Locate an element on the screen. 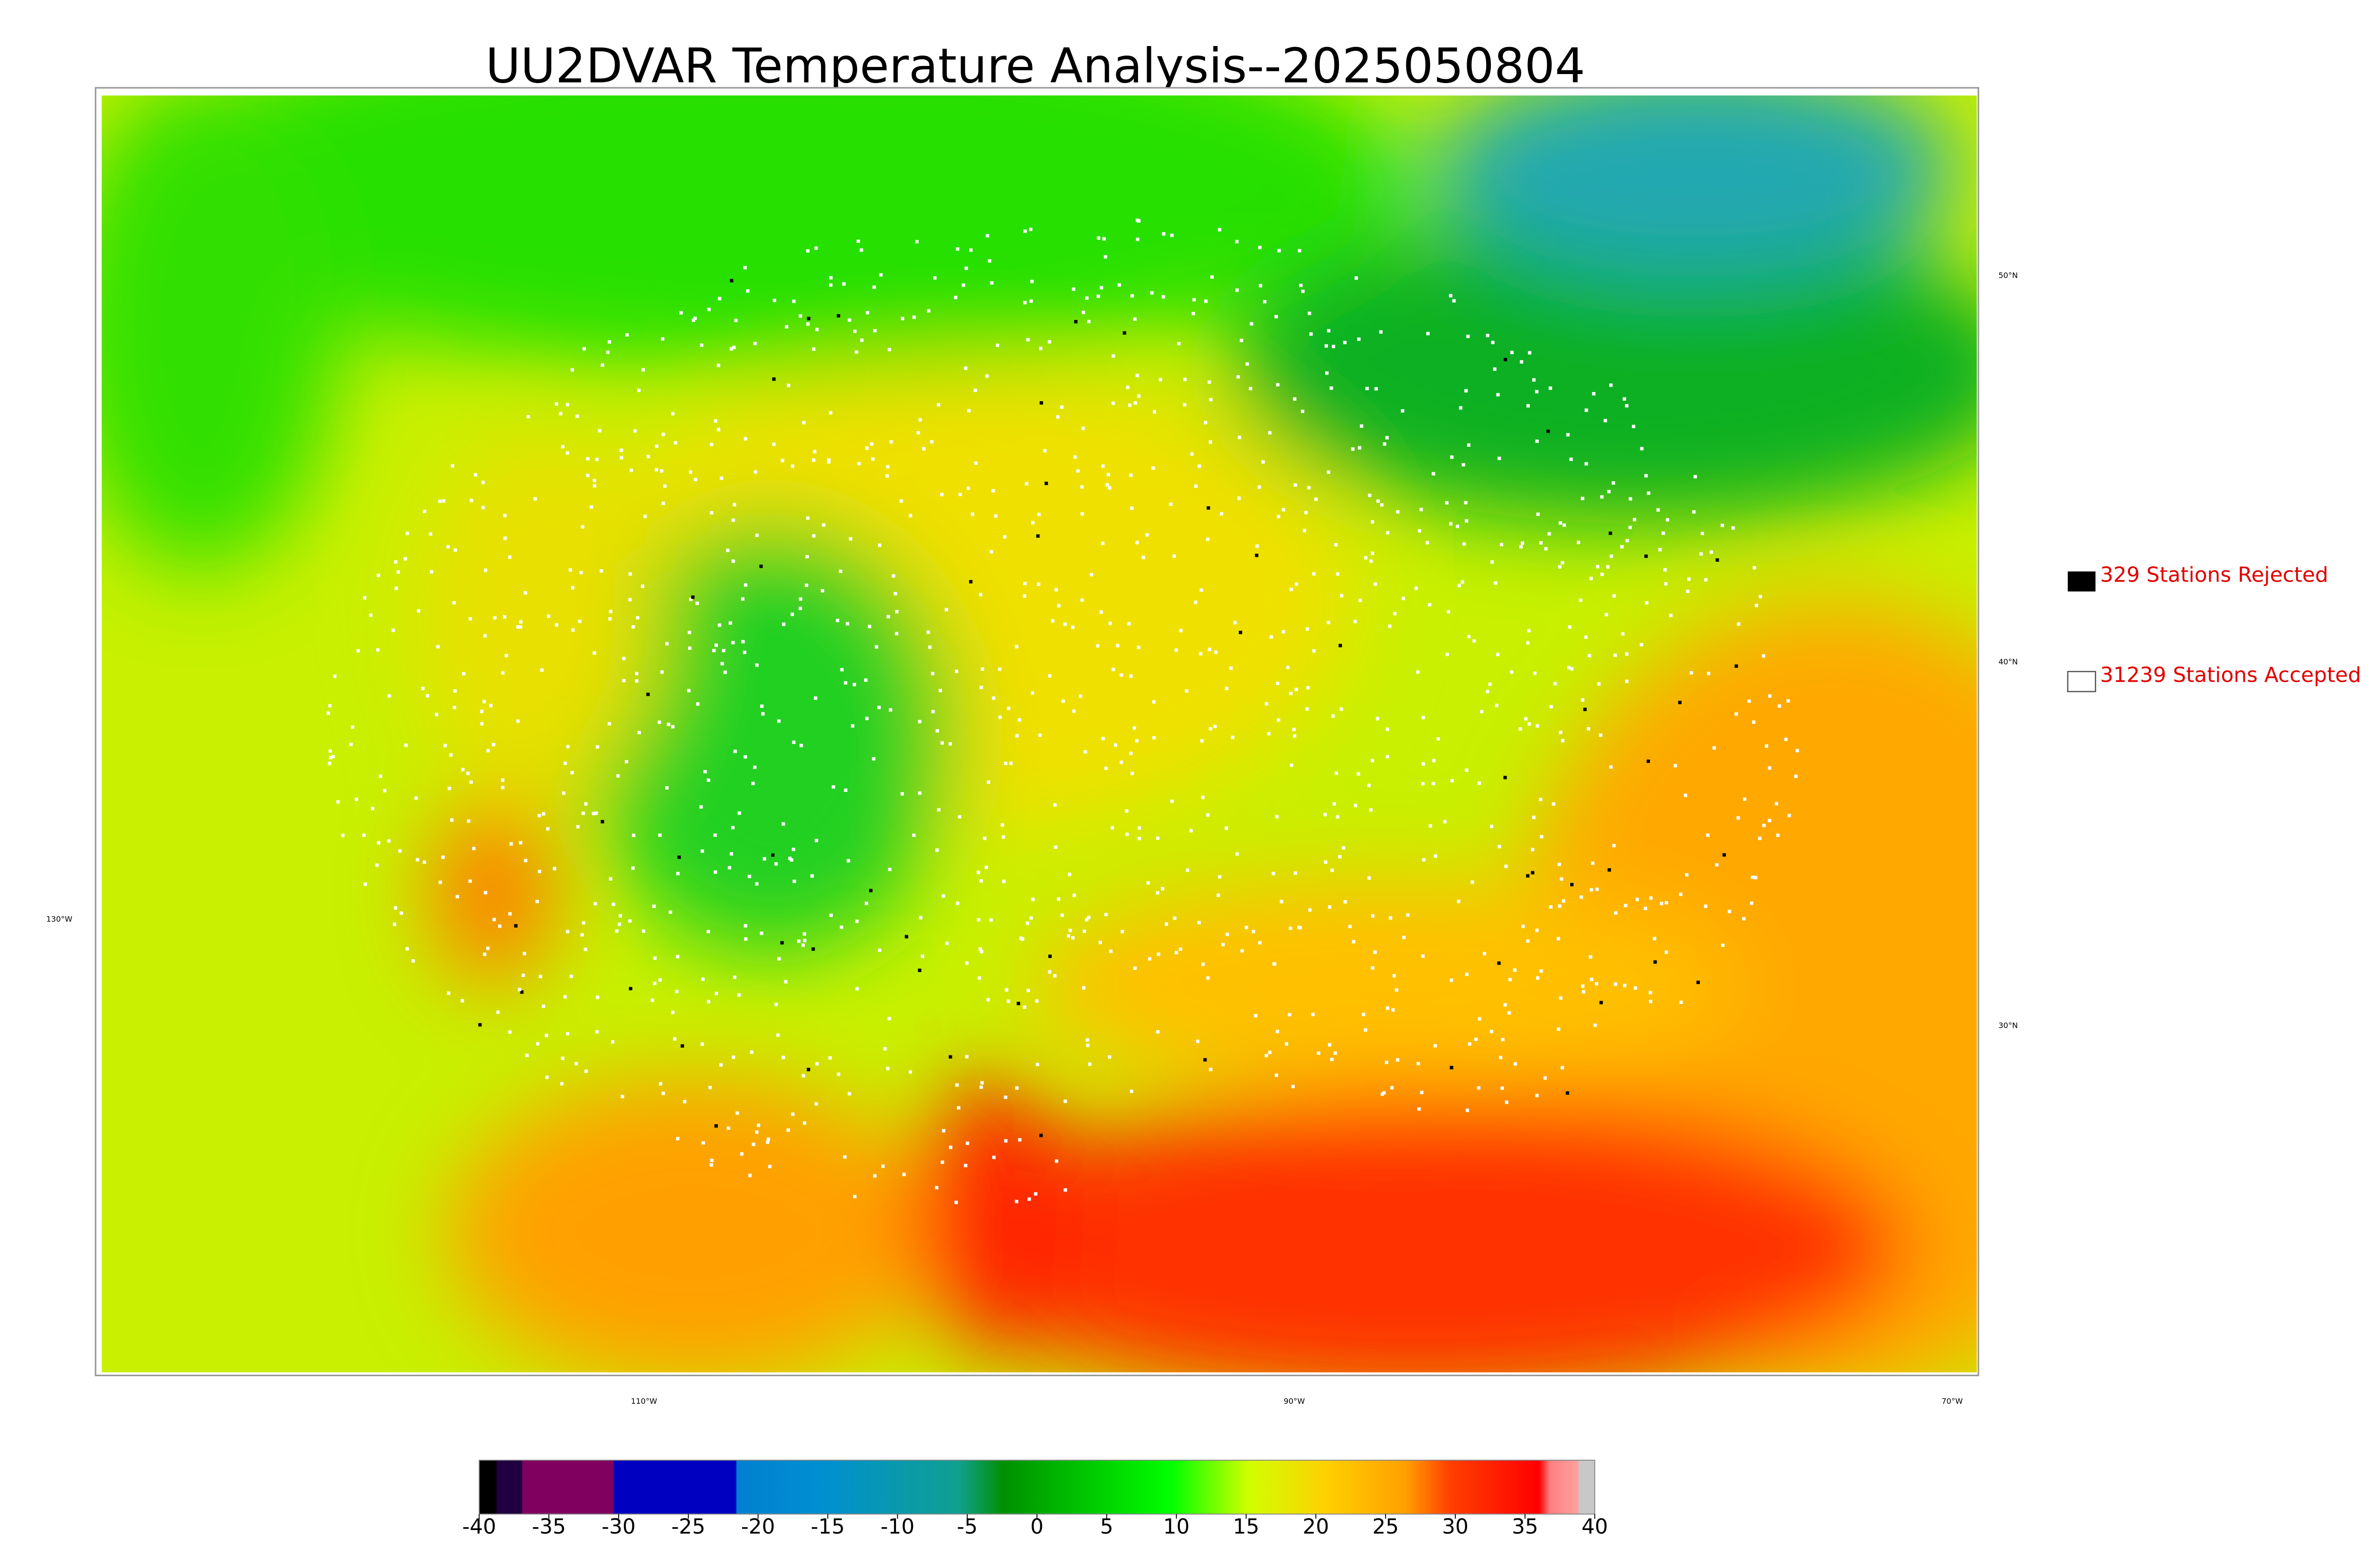  field-blob is located at coordinates (1417, 1233).